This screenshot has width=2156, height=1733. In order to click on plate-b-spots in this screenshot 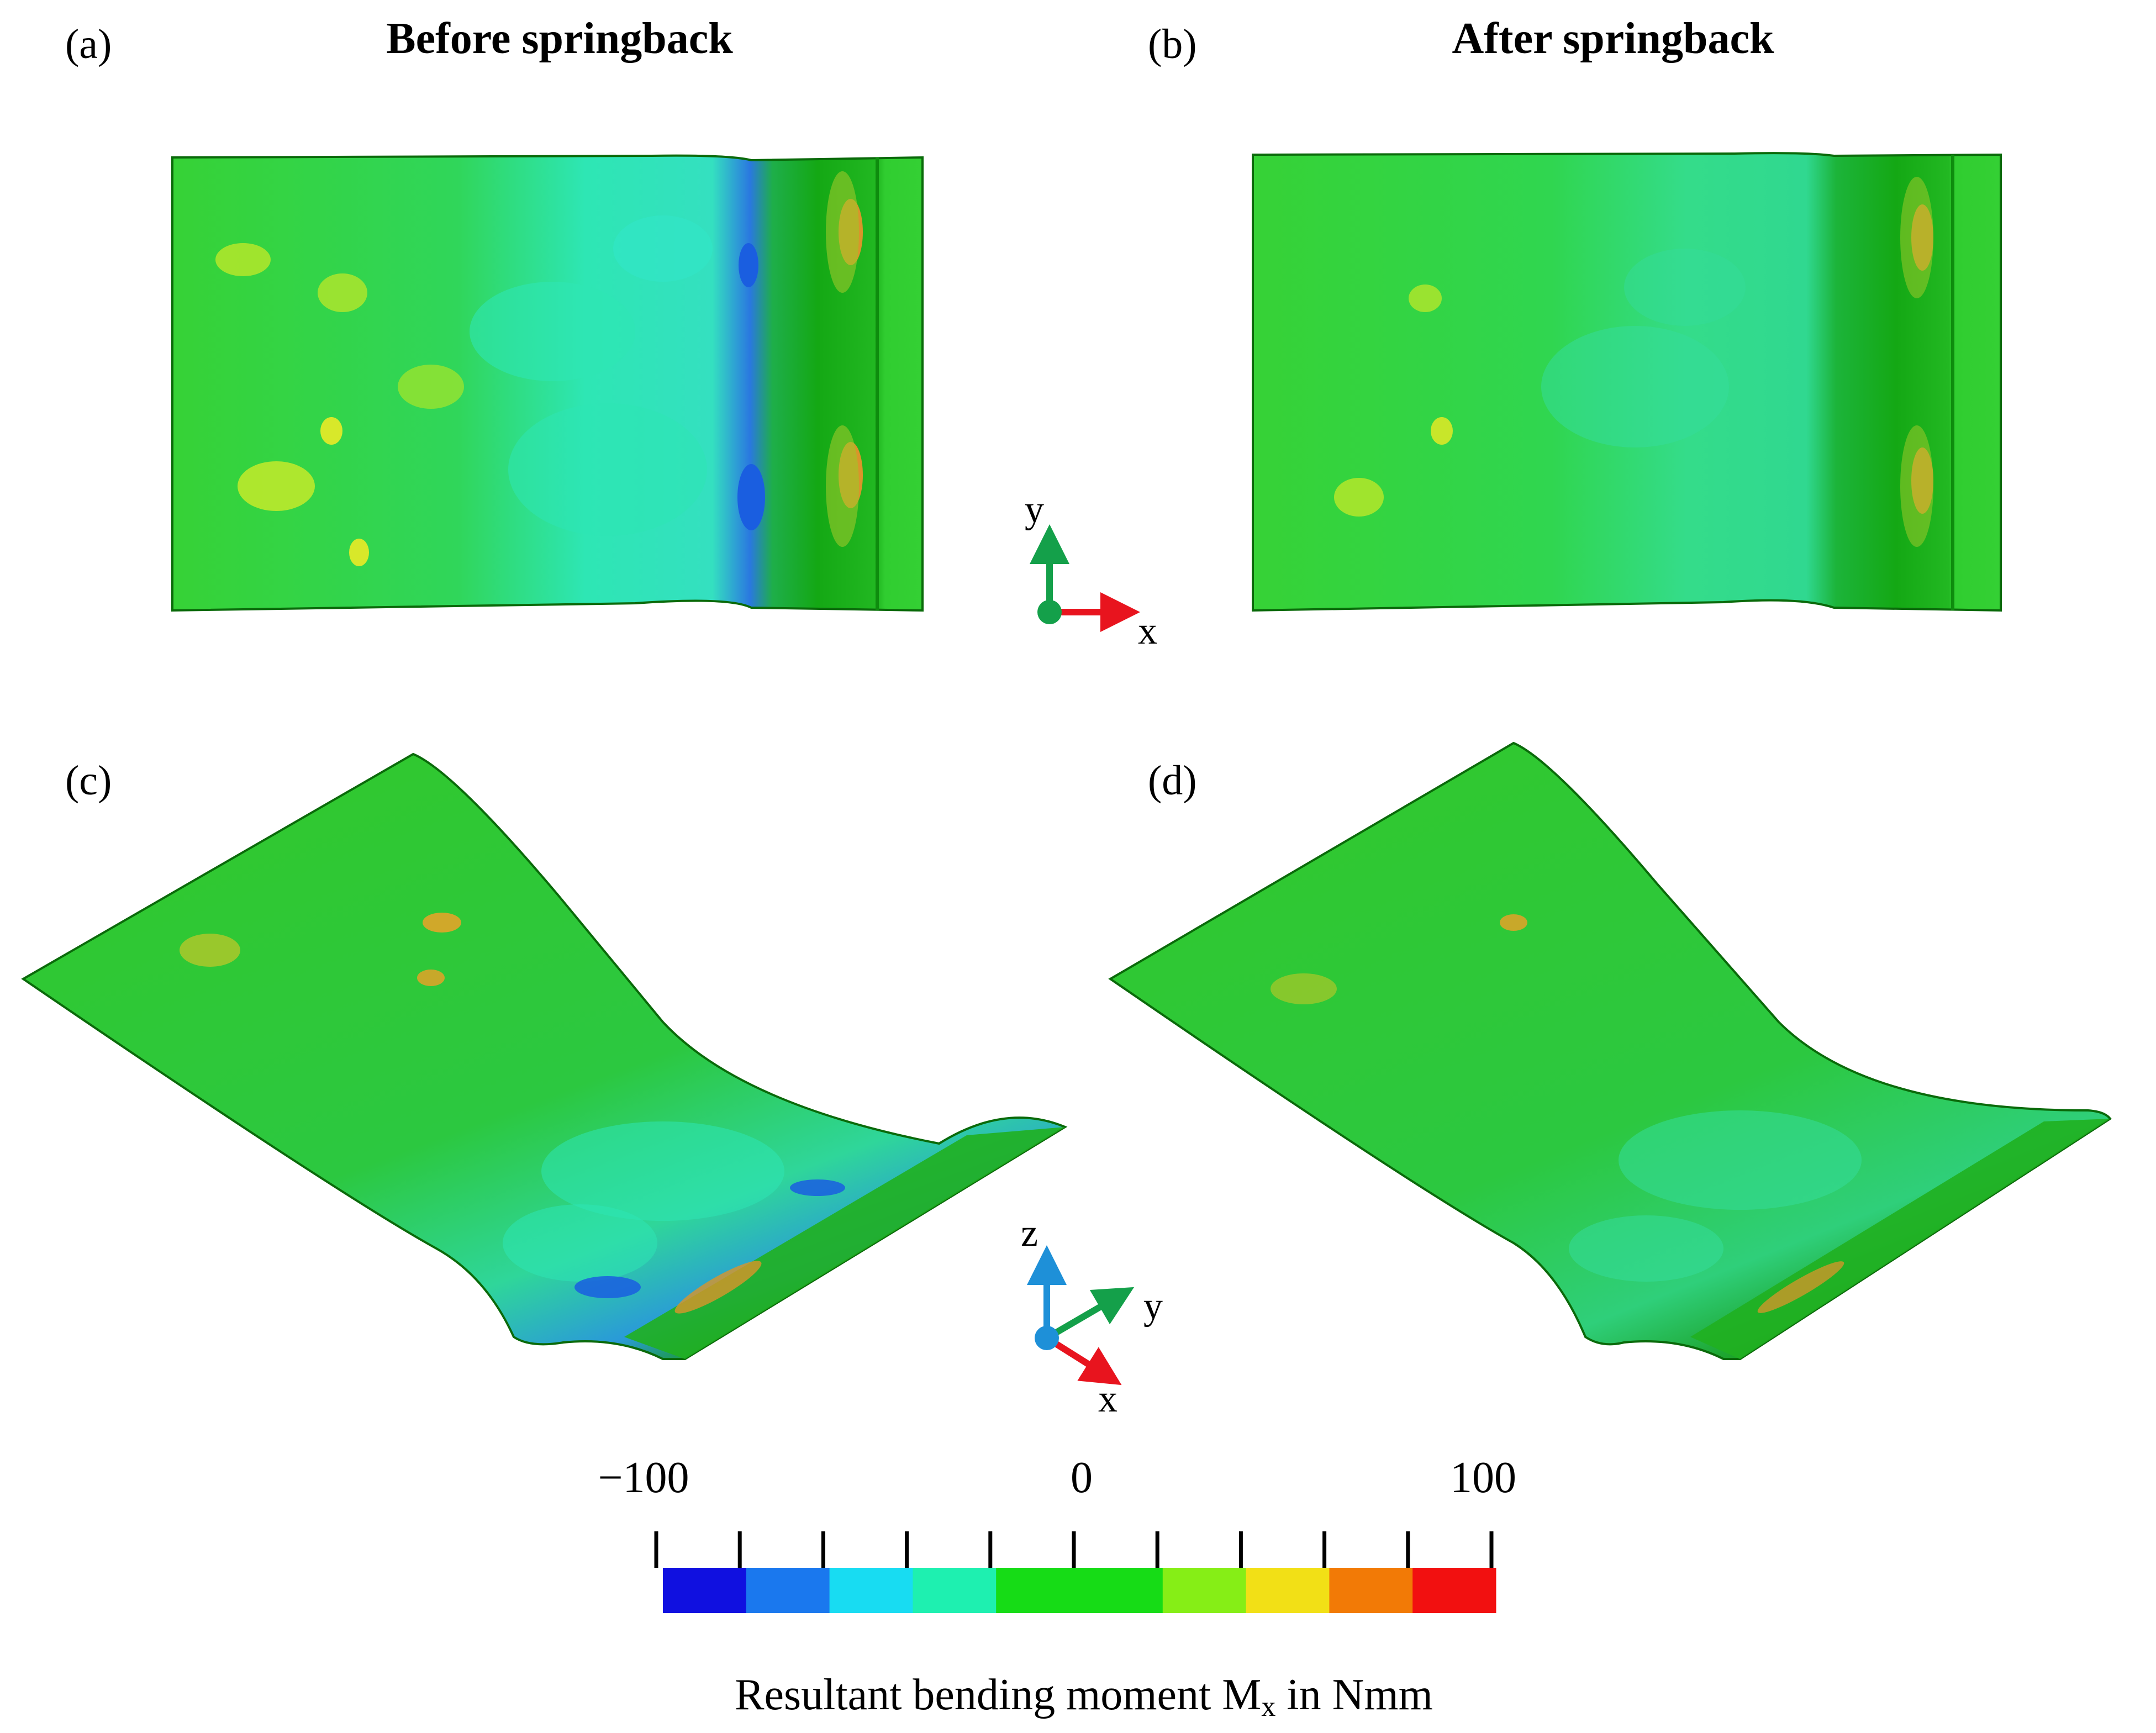, I will do `click(1633, 362)`.